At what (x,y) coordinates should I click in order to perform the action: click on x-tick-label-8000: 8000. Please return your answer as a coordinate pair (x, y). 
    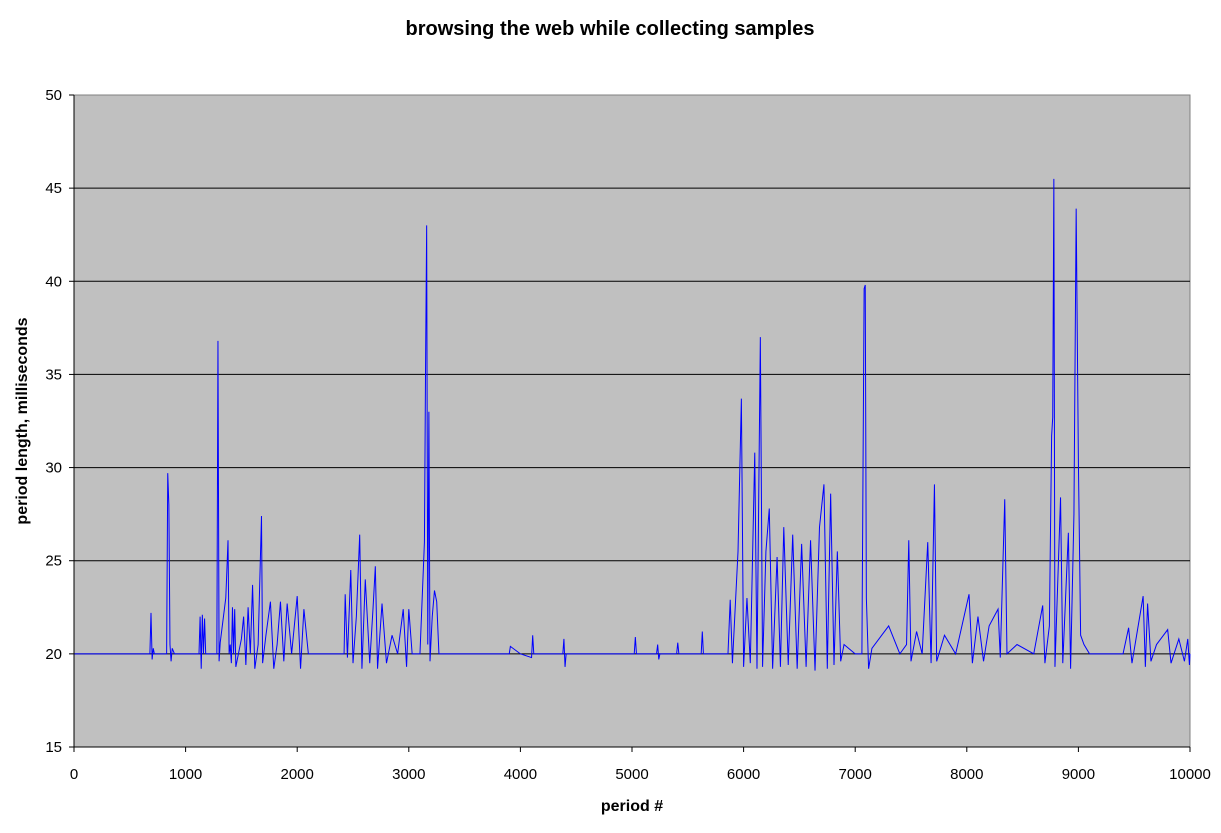
    Looking at the image, I should click on (966, 774).